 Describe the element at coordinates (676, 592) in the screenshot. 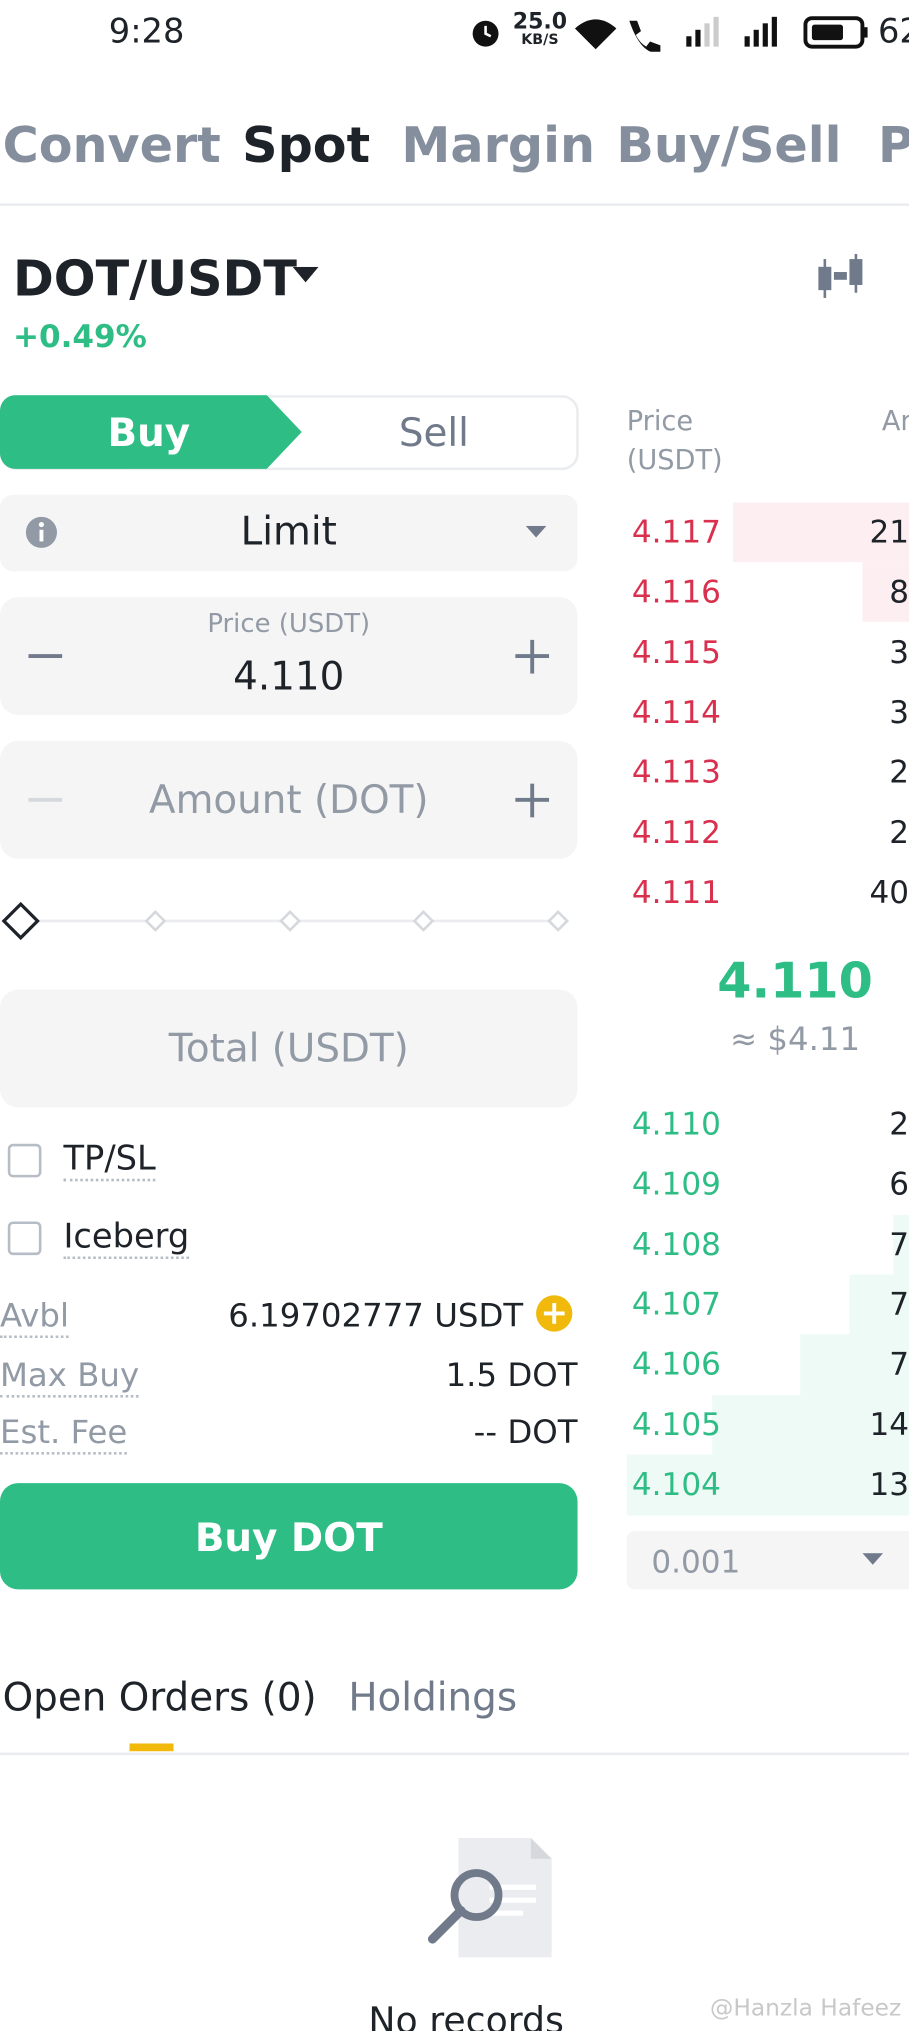

I see `ask-price: 4.116` at that location.